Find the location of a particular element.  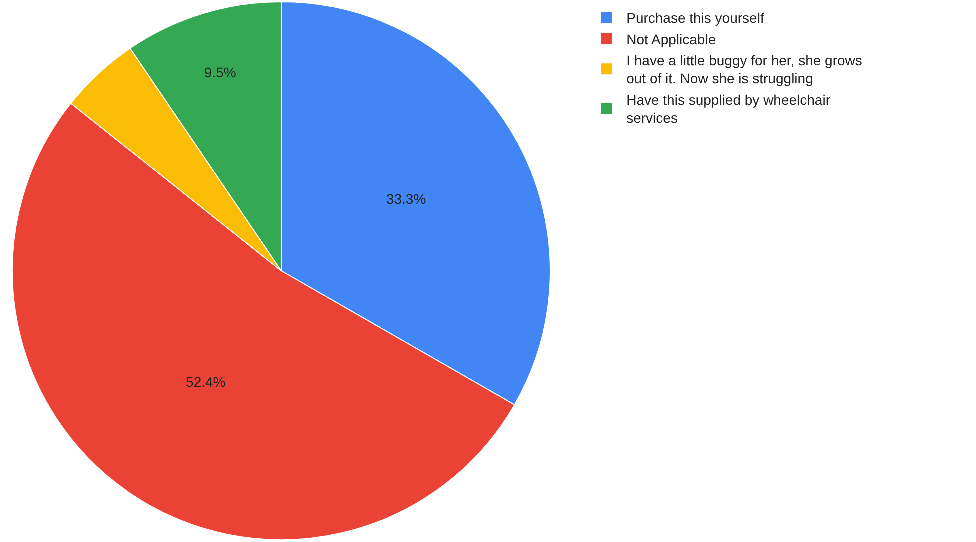

legend-label: I have a little buggy for her, she grows out of it. Now she is struggling is located at coordinates (744, 69).